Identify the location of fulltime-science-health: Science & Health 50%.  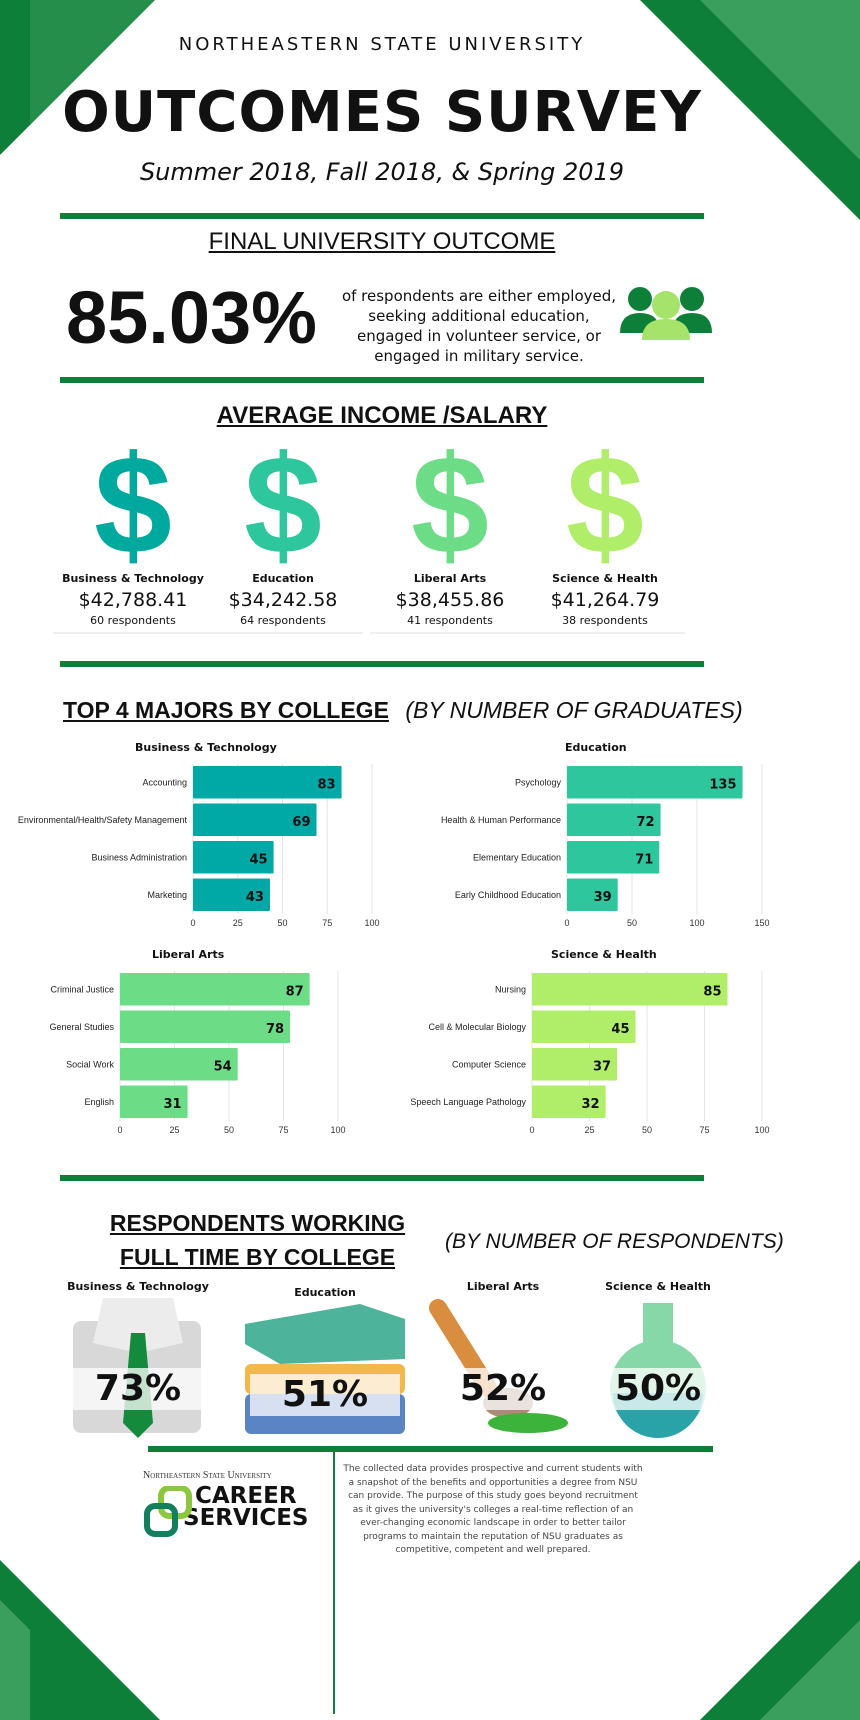
(658, 1361).